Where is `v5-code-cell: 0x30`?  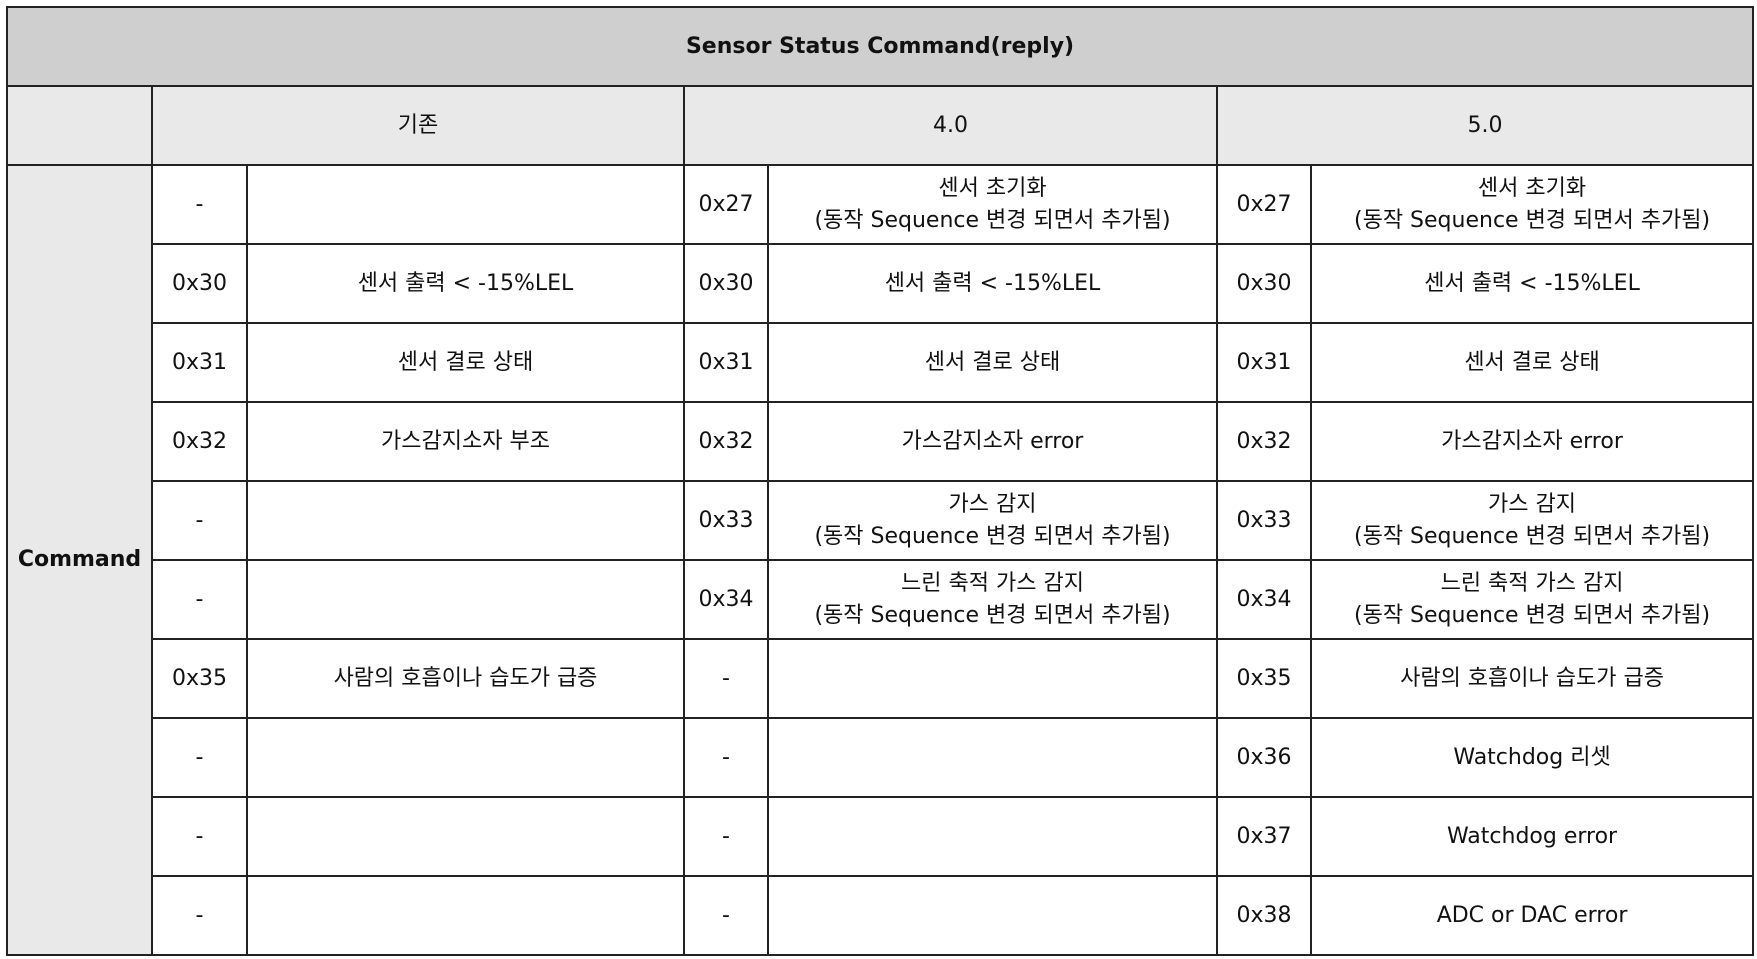
v5-code-cell: 0x30 is located at coordinates (1264, 283).